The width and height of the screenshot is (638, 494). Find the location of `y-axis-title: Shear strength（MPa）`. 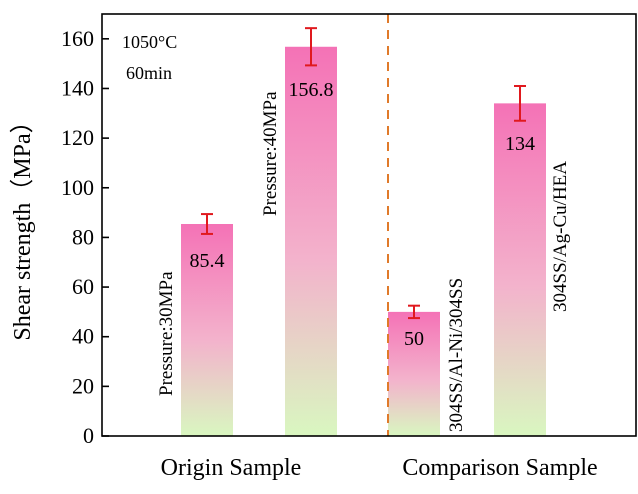

y-axis-title: Shear strength（MPa） is located at coordinates (23, 224).